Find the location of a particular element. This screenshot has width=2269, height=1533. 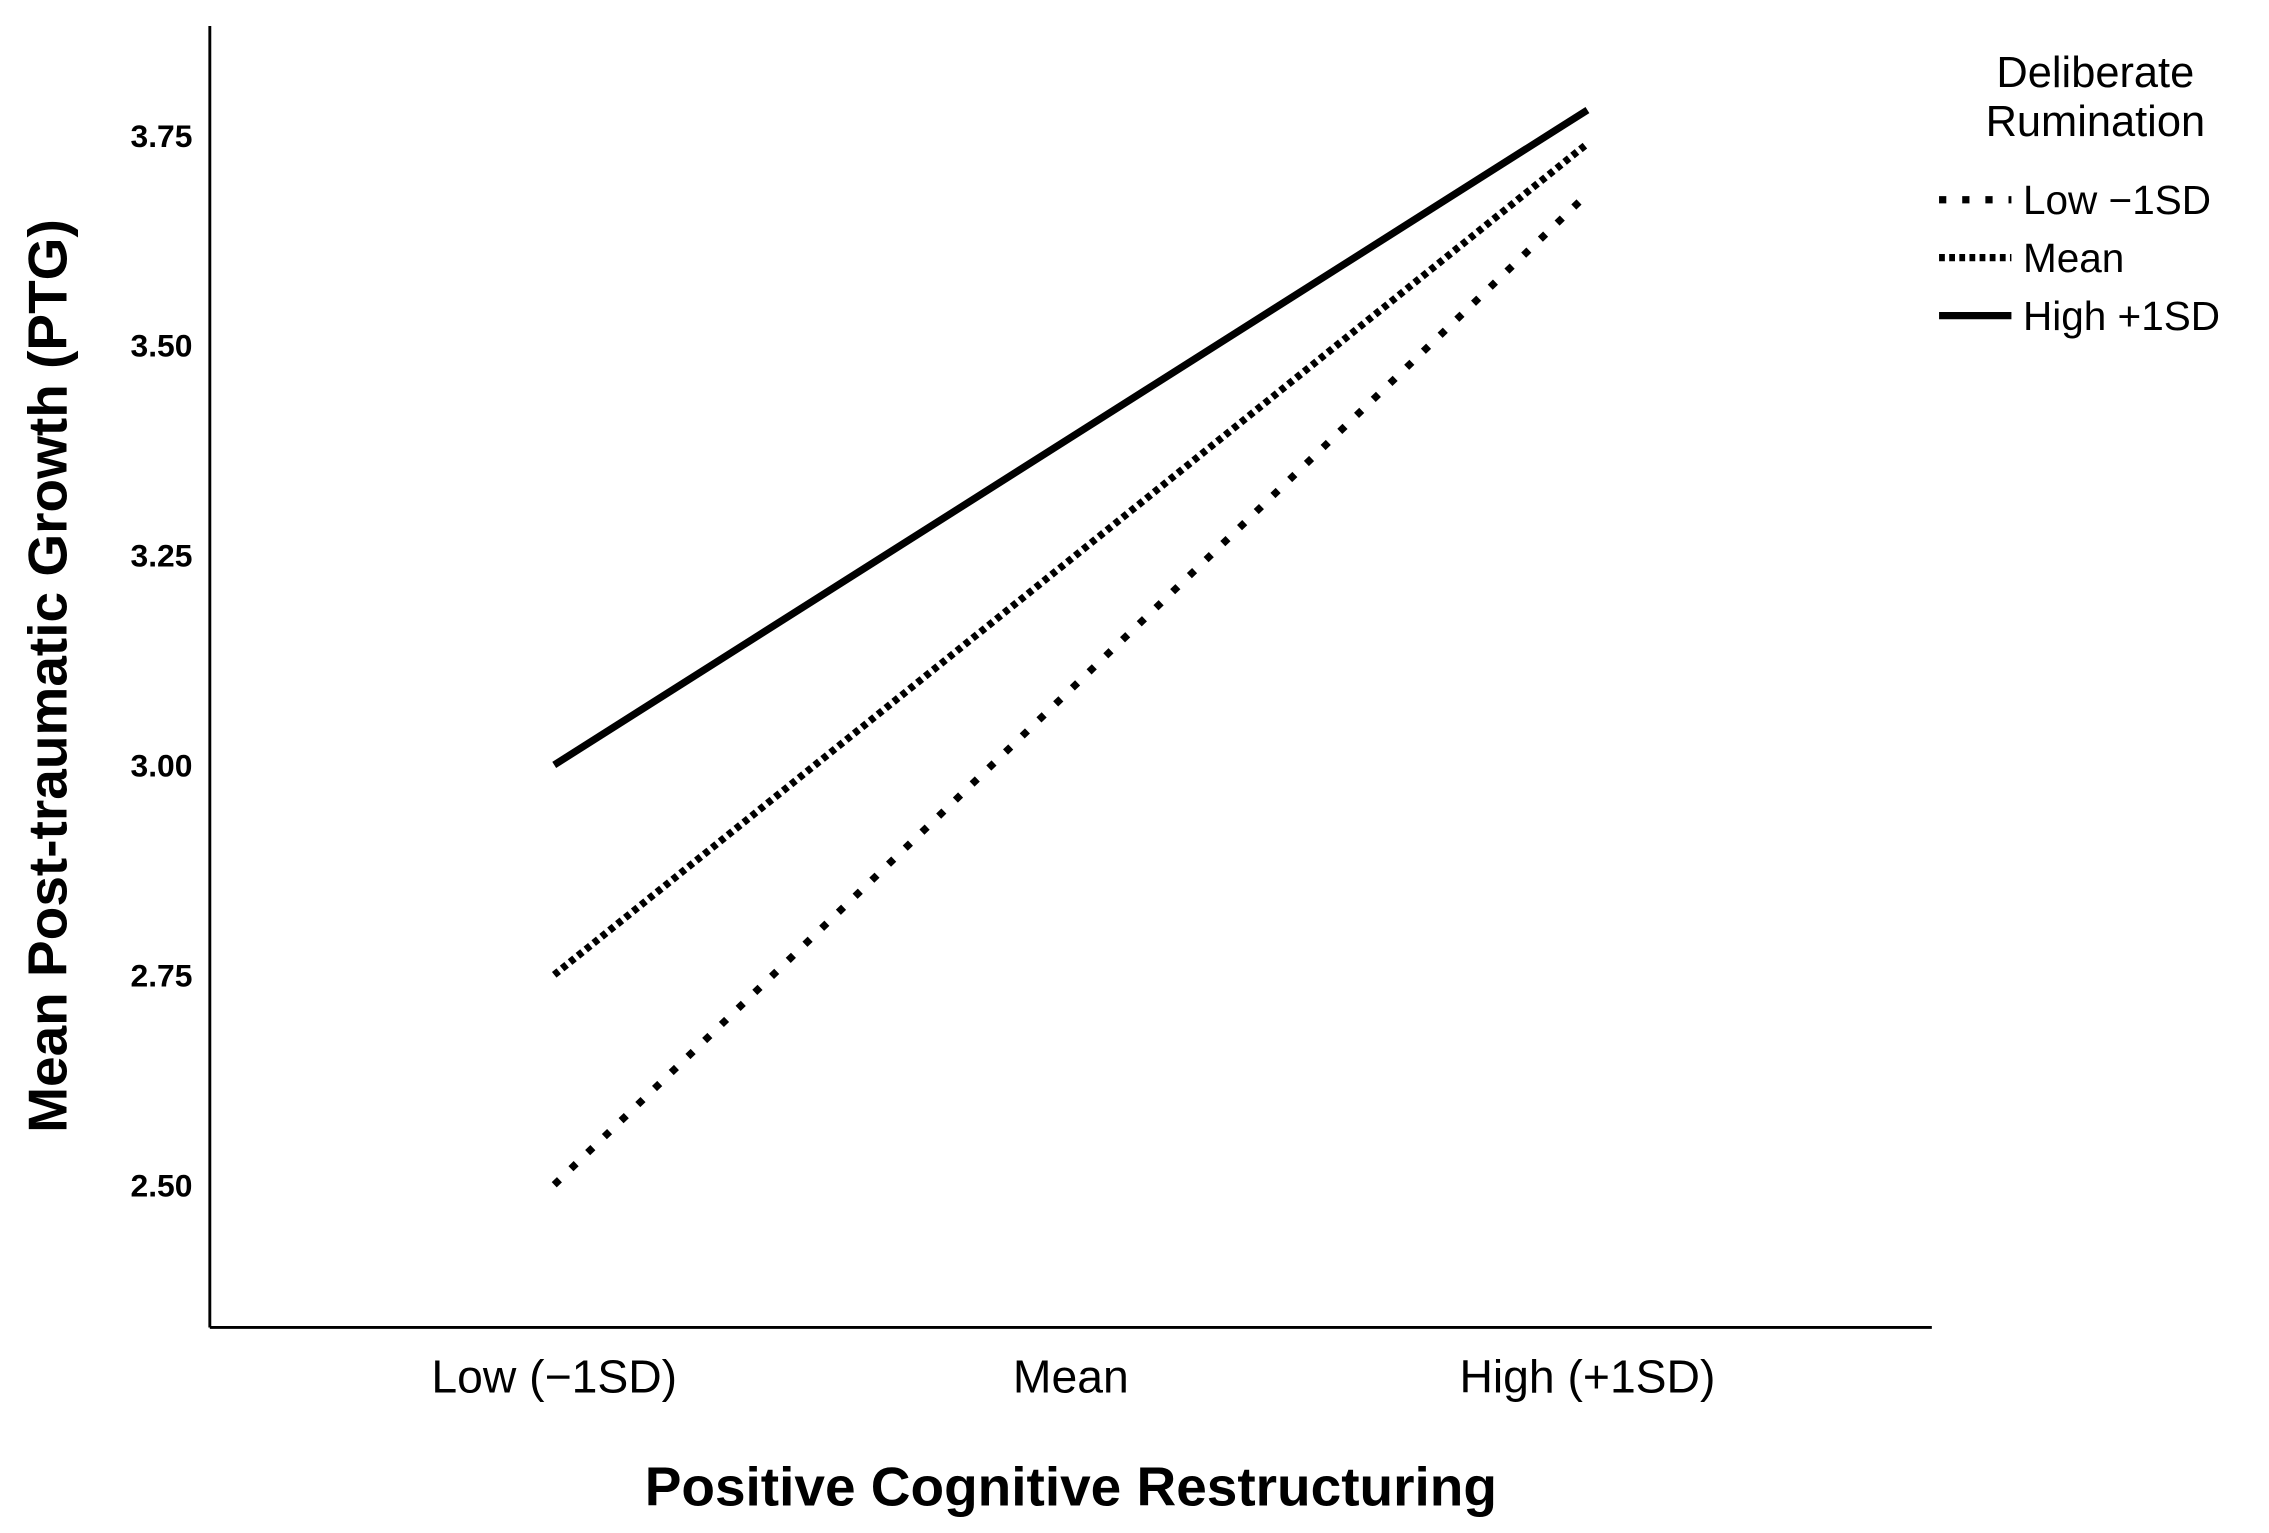

x-tick-label: Low (−1SD) is located at coordinates (554, 1377).